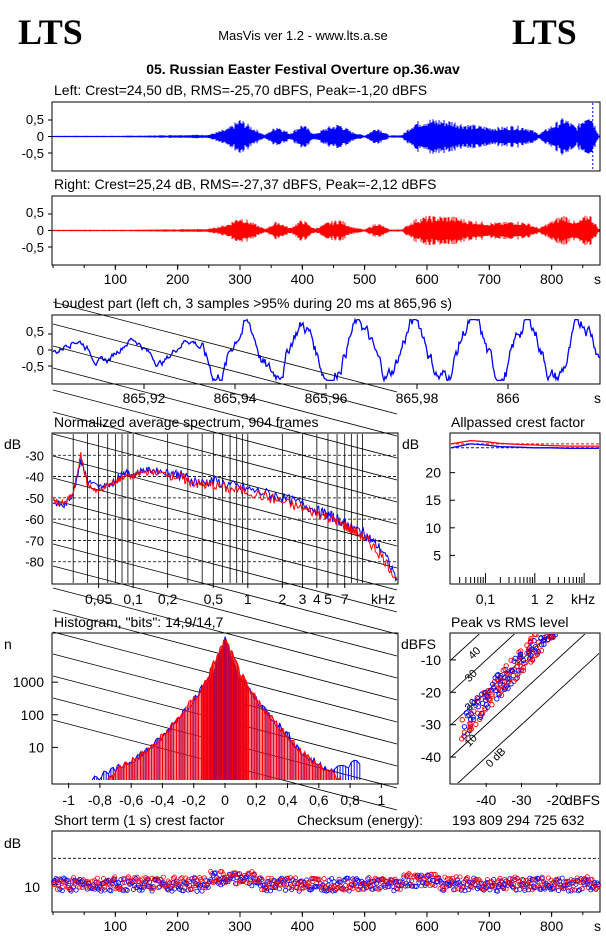 The height and width of the screenshot is (951, 606). I want to click on spectrum-xlabel-7: 4, so click(317, 599).